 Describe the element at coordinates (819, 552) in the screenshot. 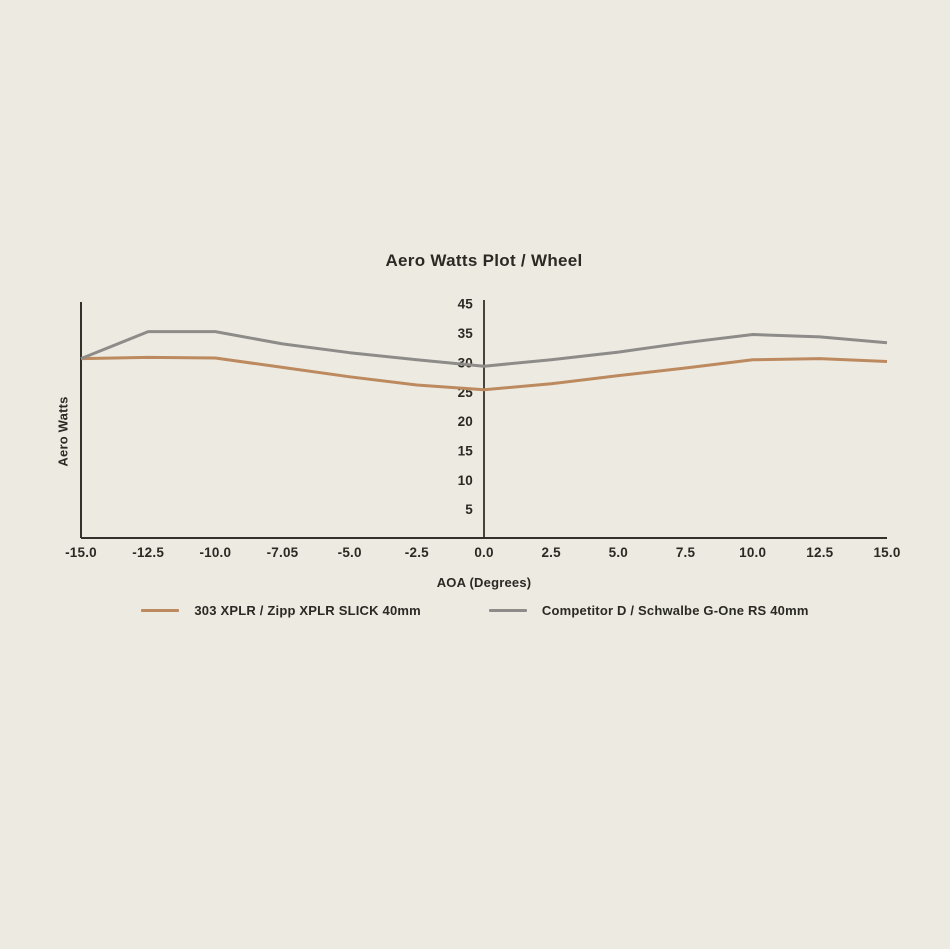

I see `x-tick-label: 12.5` at that location.